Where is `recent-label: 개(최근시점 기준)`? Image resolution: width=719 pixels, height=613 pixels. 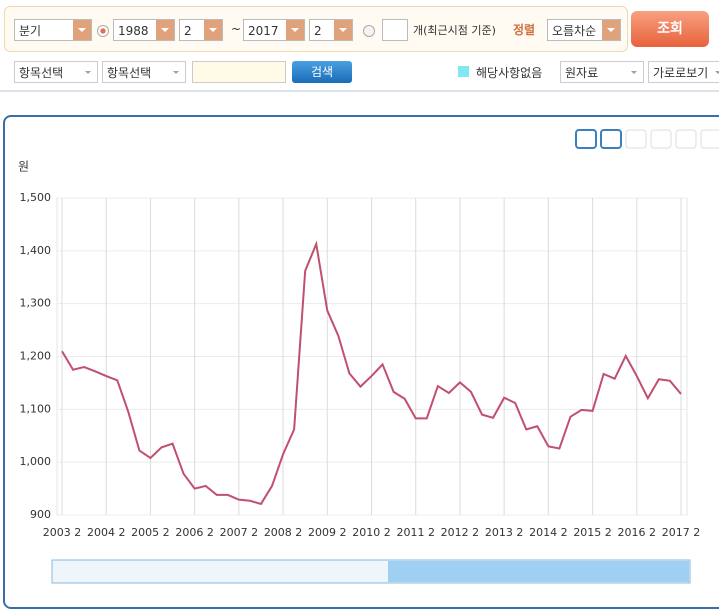
recent-label: 개(최근시점 기준) is located at coordinates (454, 30).